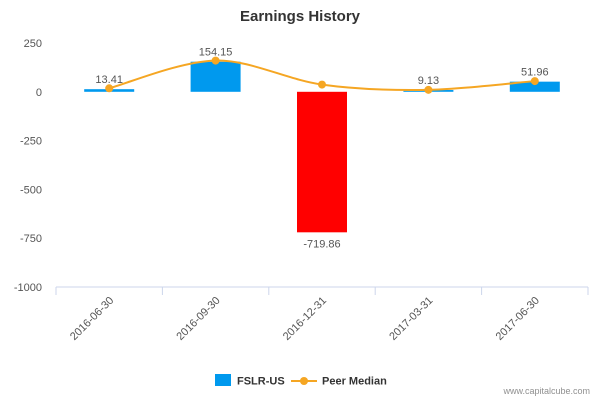 This screenshot has height=400, width=600. Describe the element at coordinates (223, 380) in the screenshot. I see `legend-swatch-fslr` at that location.